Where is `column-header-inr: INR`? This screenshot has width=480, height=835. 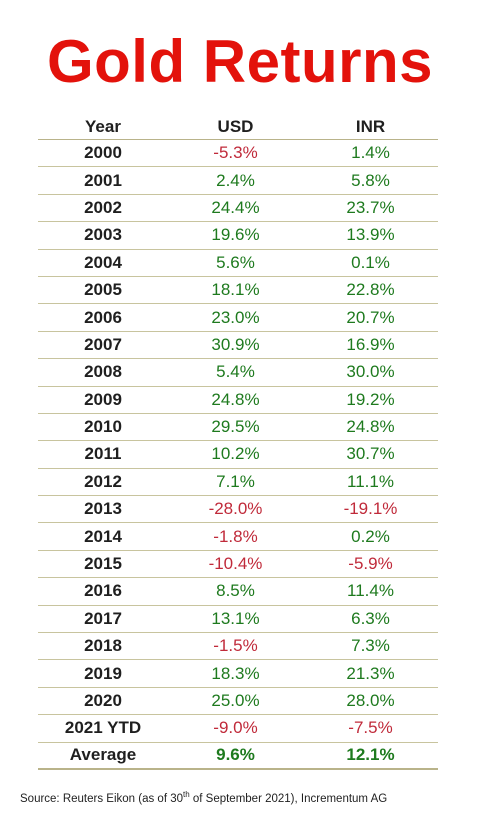 column-header-inr: INR is located at coordinates (370, 126).